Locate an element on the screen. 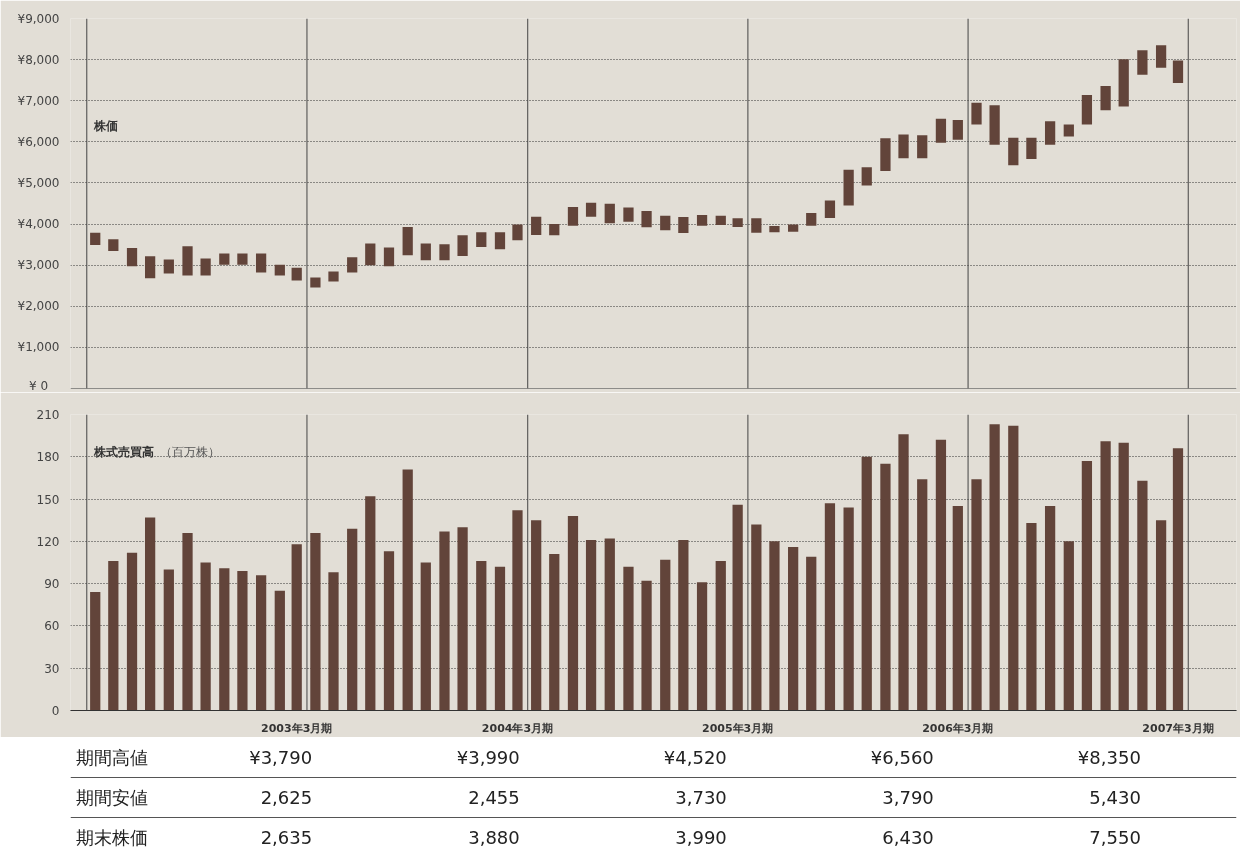 The height and width of the screenshot is (855, 1244). y-tick-label: 150 is located at coordinates (48, 499).